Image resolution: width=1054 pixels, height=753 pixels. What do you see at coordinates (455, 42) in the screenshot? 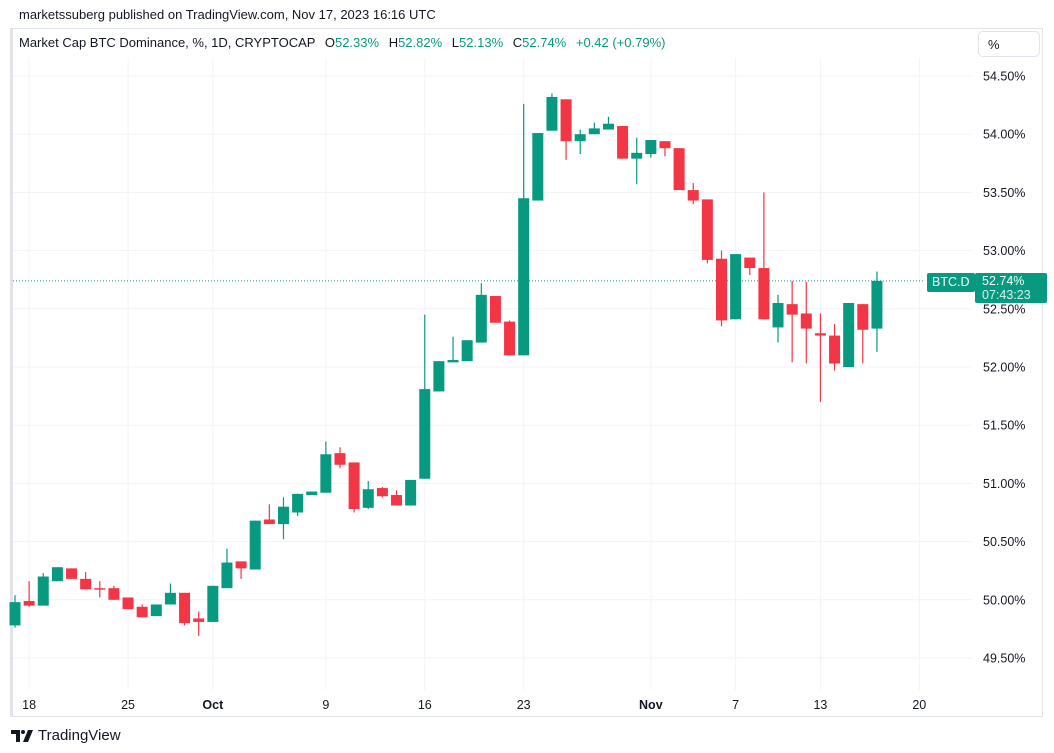
I see `legend-low-label: L` at bounding box center [455, 42].